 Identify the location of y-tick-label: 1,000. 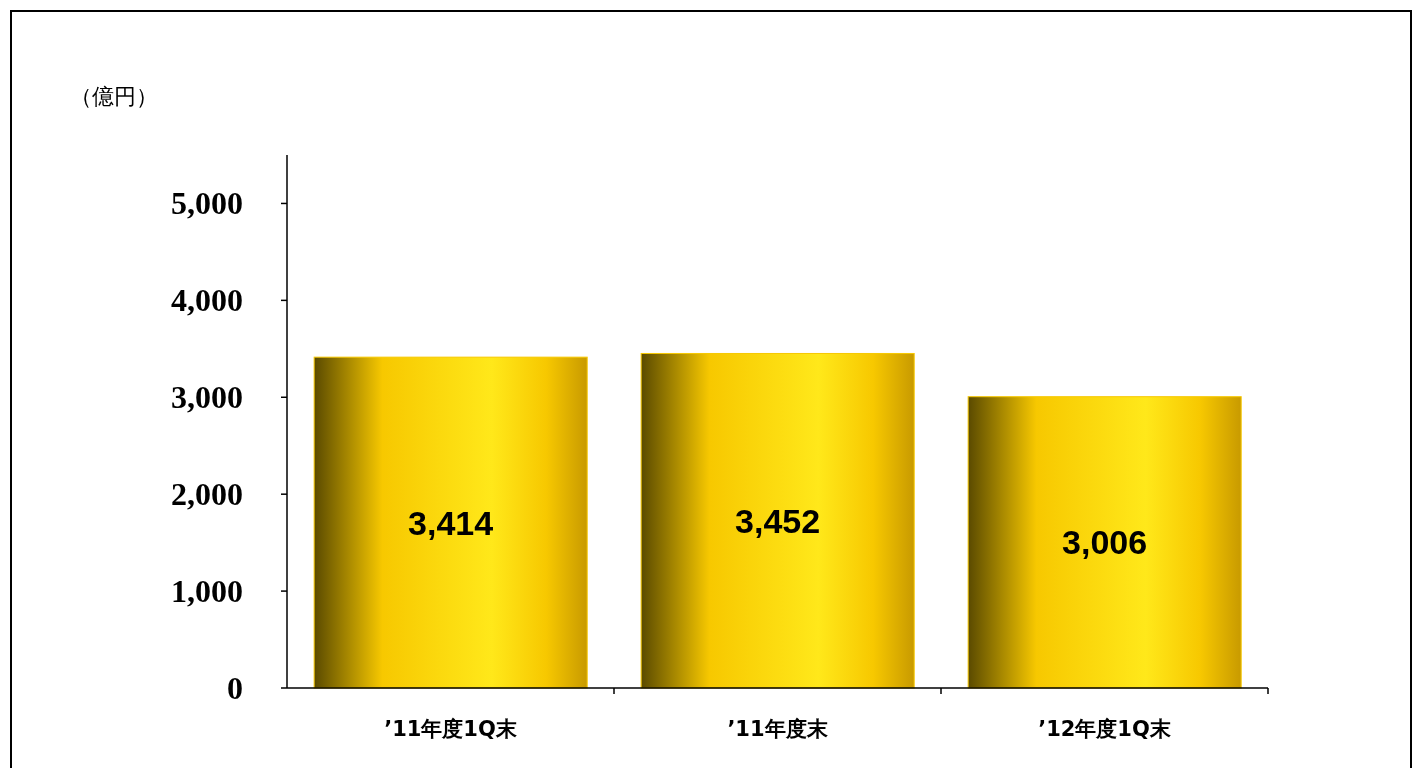
(207, 591).